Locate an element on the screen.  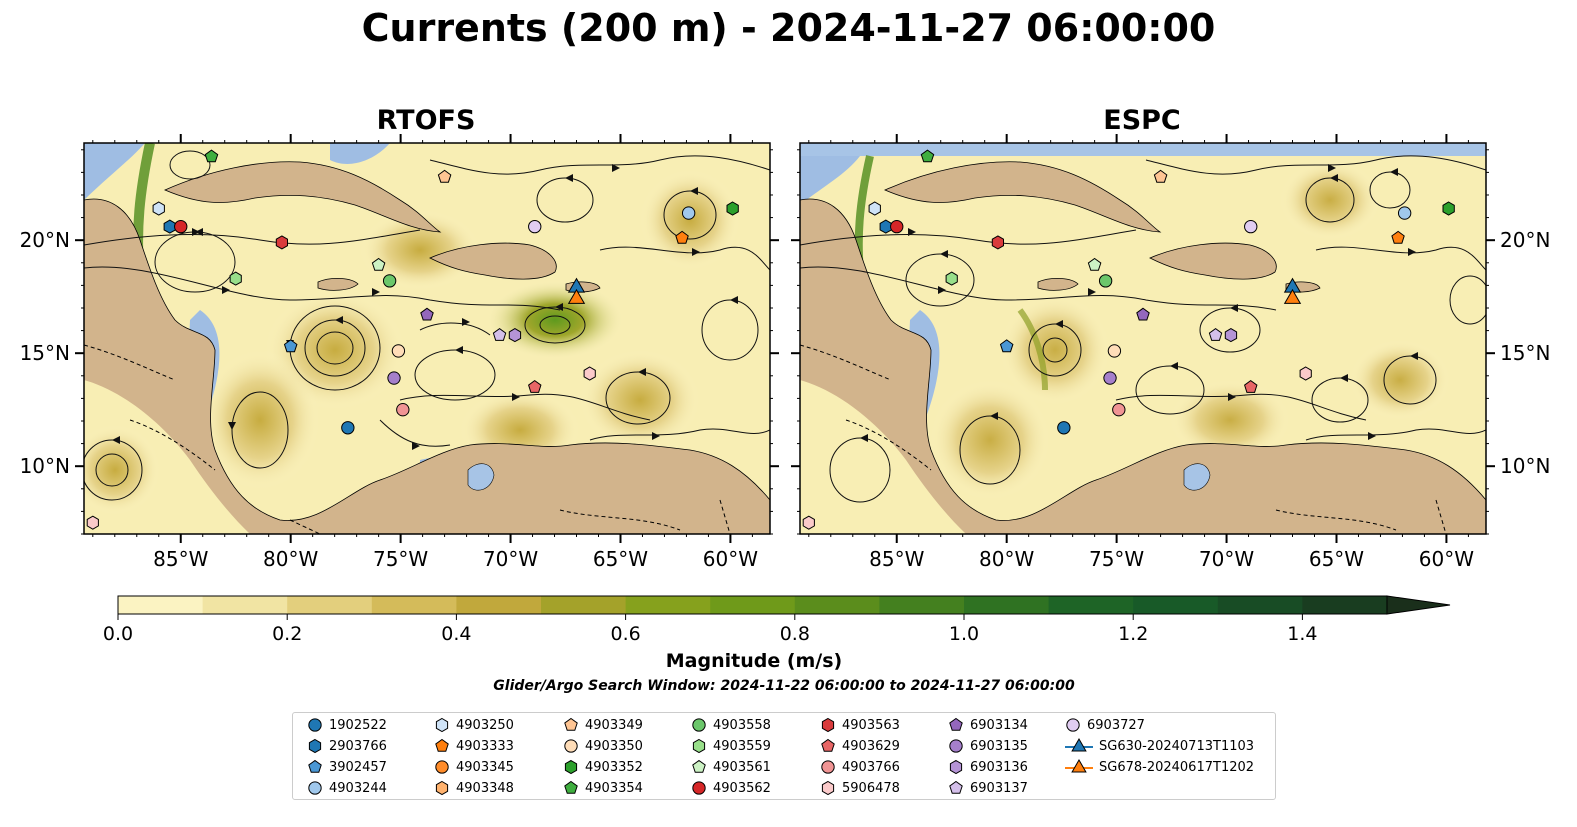
legend-item: 4903629 is located at coordinates (860, 746).